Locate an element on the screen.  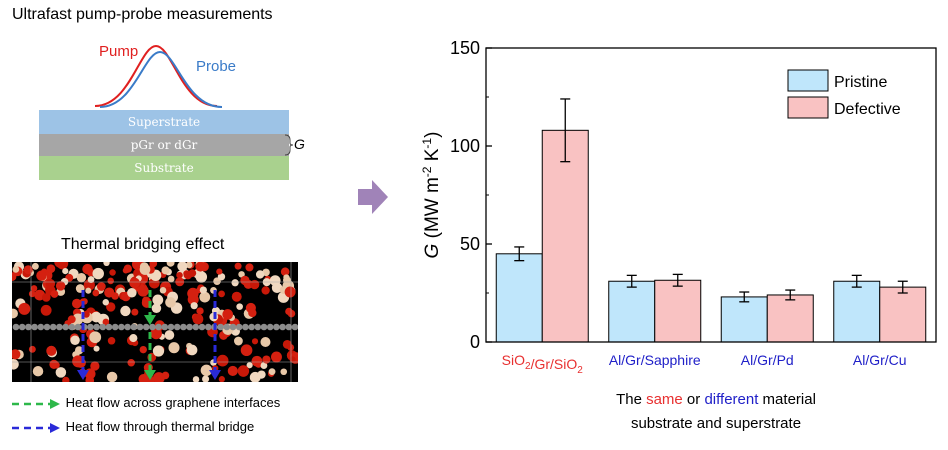
y-axis-label: G (MW m-2 K-1) is located at coordinates (431, 195).